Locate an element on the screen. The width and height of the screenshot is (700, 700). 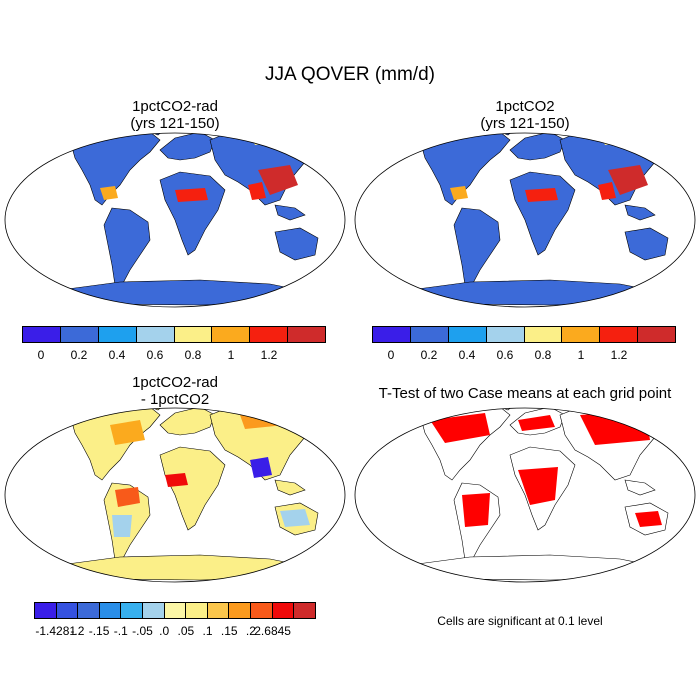
colorbar-tick-label: 2.6845 is located at coordinates (272, 631).